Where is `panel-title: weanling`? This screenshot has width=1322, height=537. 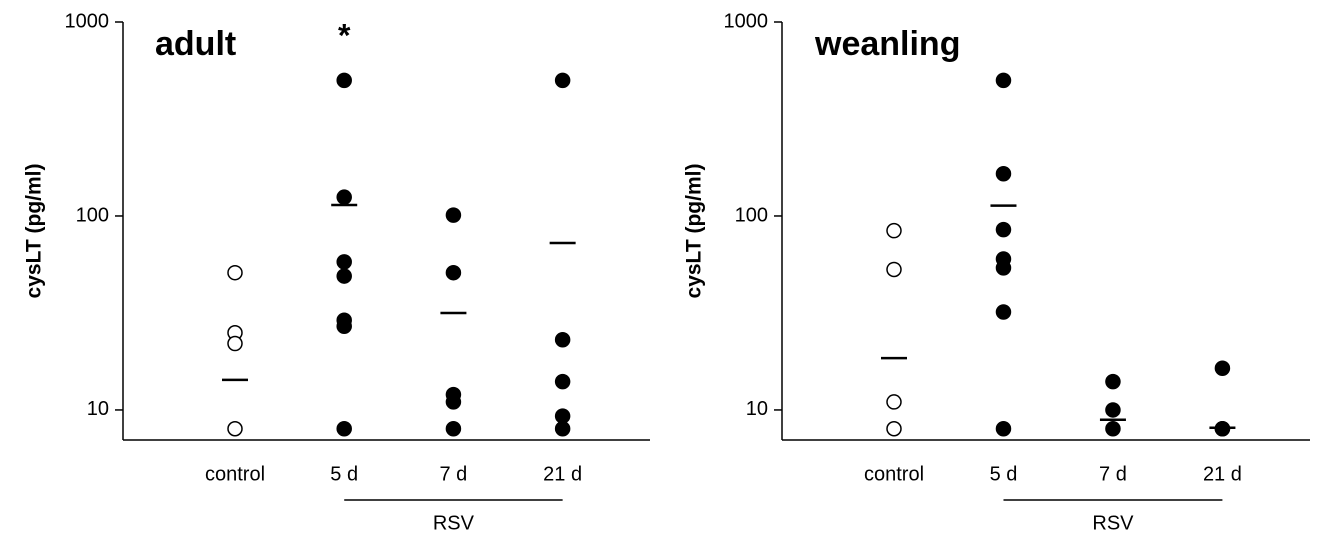 panel-title: weanling is located at coordinates (887, 44).